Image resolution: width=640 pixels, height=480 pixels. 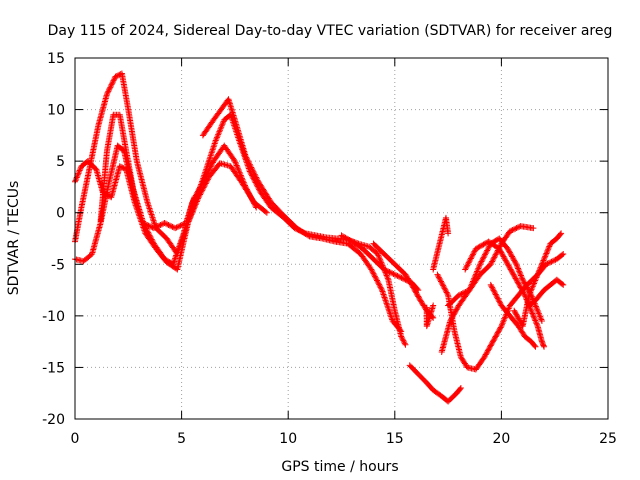 What do you see at coordinates (339, 467) in the screenshot?
I see `x-axis-label: GPS time / hours` at bounding box center [339, 467].